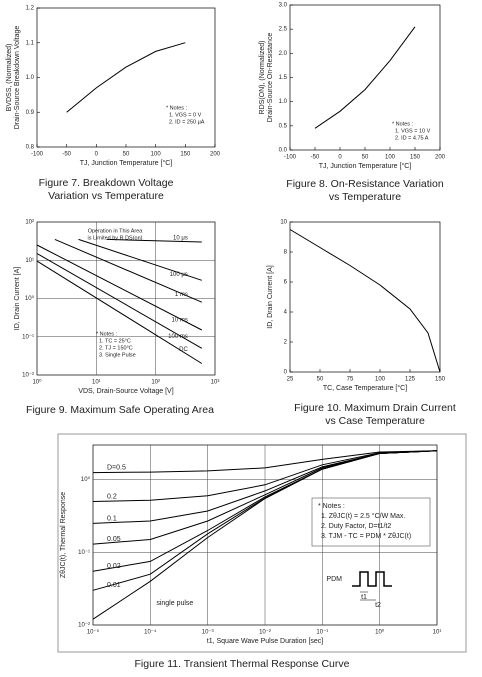 Image resolution: width=482 pixels, height=677 pixels. I want to click on note: 3. TJM - TC = PDM * ZθJC(t), so click(366, 536).